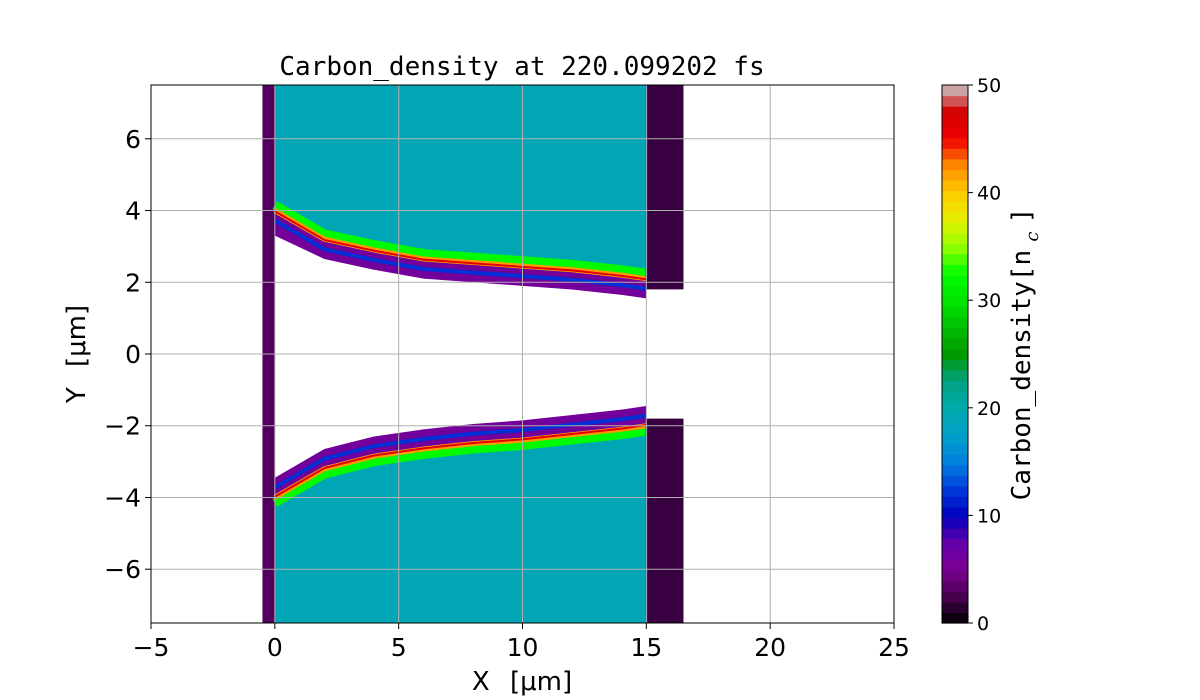  I want to click on x-tick-label: −5, so click(151, 647).